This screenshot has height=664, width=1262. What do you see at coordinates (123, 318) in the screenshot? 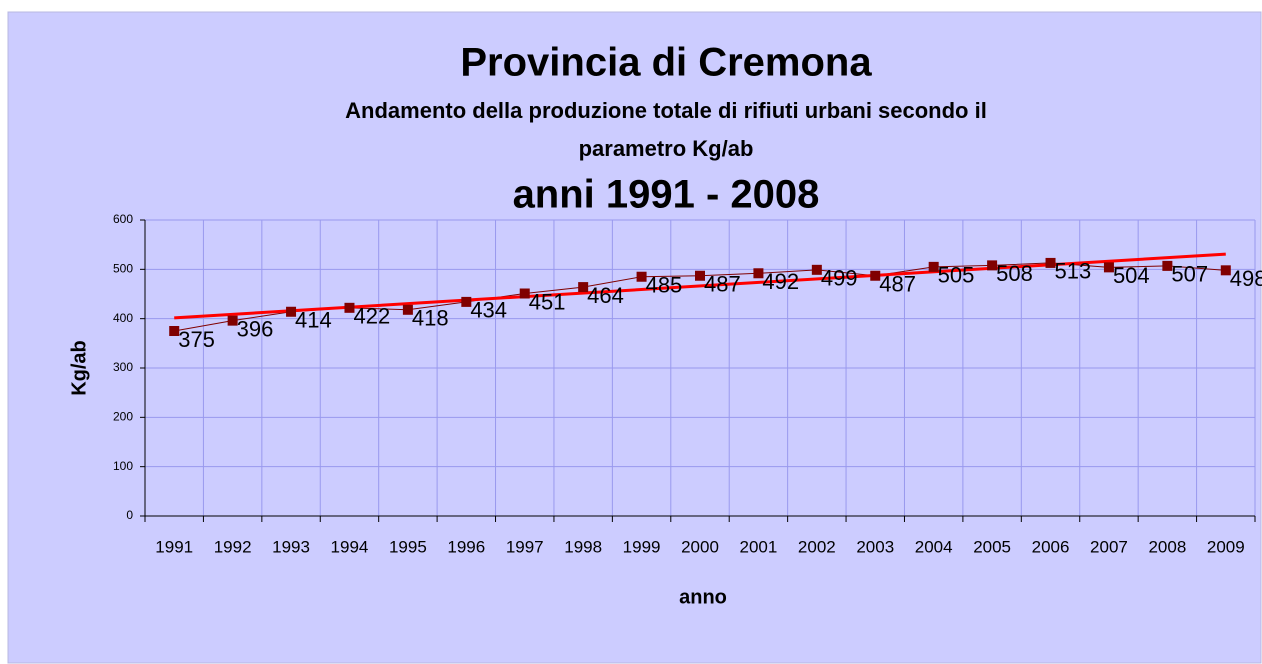
I see `y-tick-label: 400` at bounding box center [123, 318].